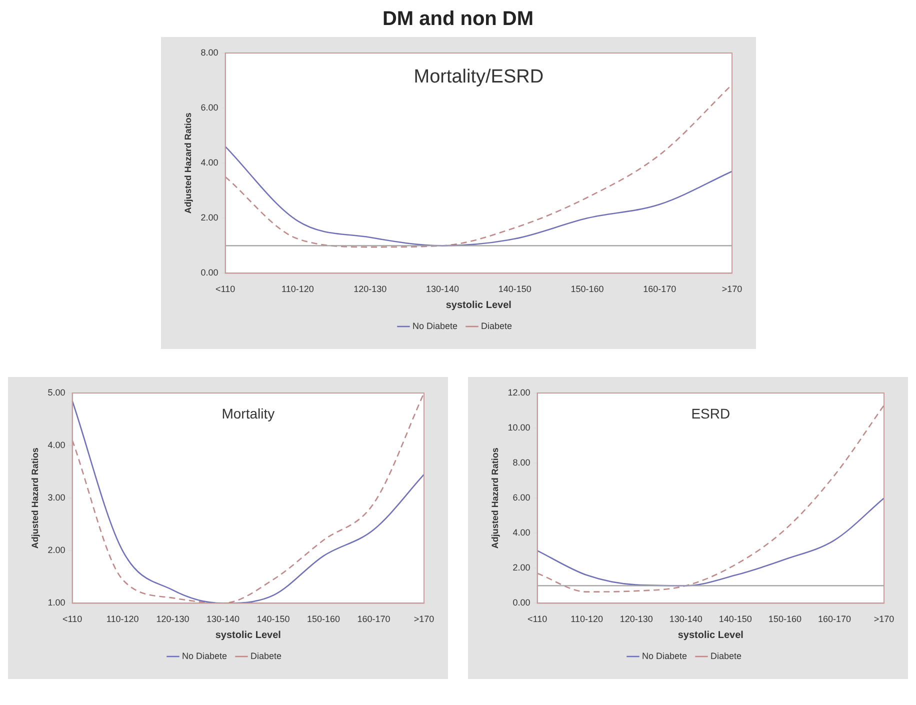 This screenshot has height=705, width=916. What do you see at coordinates (458, 19) in the screenshot?
I see `chart-title: DM and non DM` at bounding box center [458, 19].